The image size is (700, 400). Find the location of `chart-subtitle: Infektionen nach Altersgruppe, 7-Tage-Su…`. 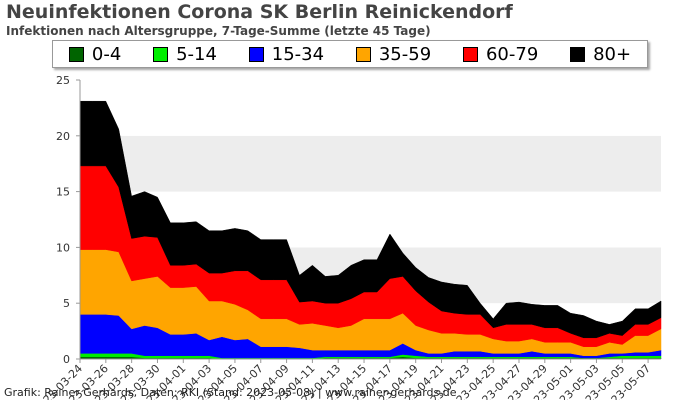

chart-subtitle: Infektionen nach Altersgruppe, 7-Tage-Su… is located at coordinates (218, 31).